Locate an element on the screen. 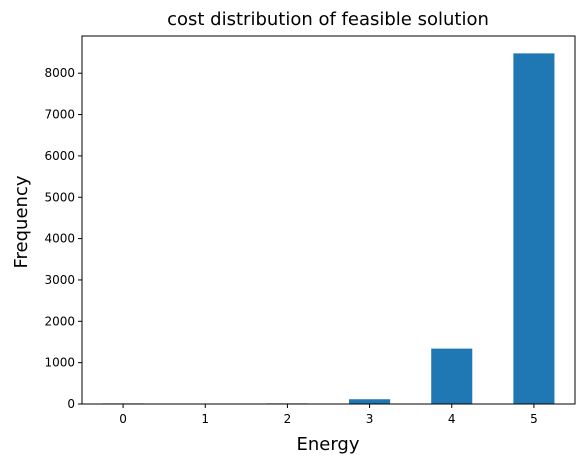  y-tick-label: 2000 is located at coordinates (59, 321).